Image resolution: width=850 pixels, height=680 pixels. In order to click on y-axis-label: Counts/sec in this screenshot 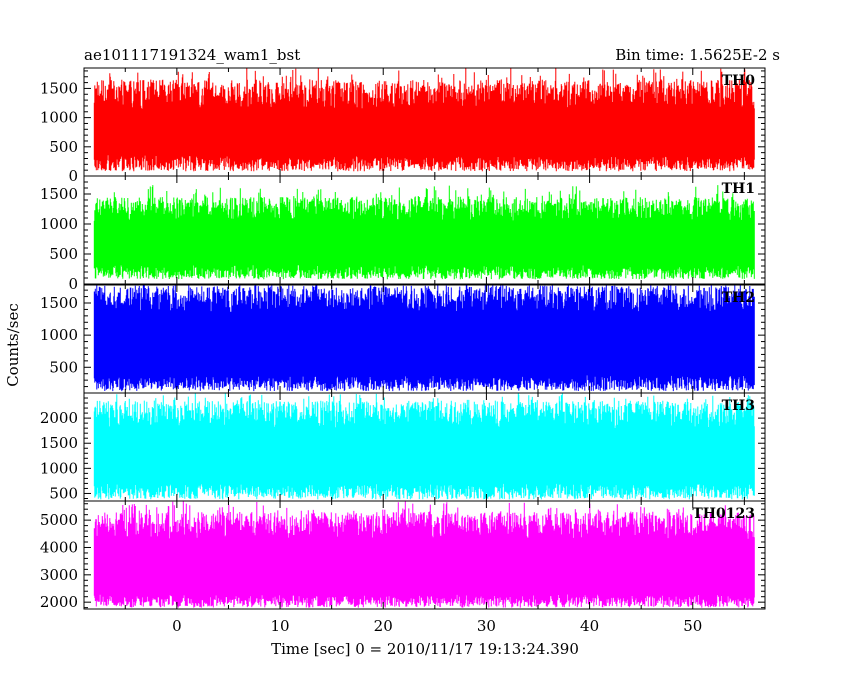, I will do `click(13, 345)`.